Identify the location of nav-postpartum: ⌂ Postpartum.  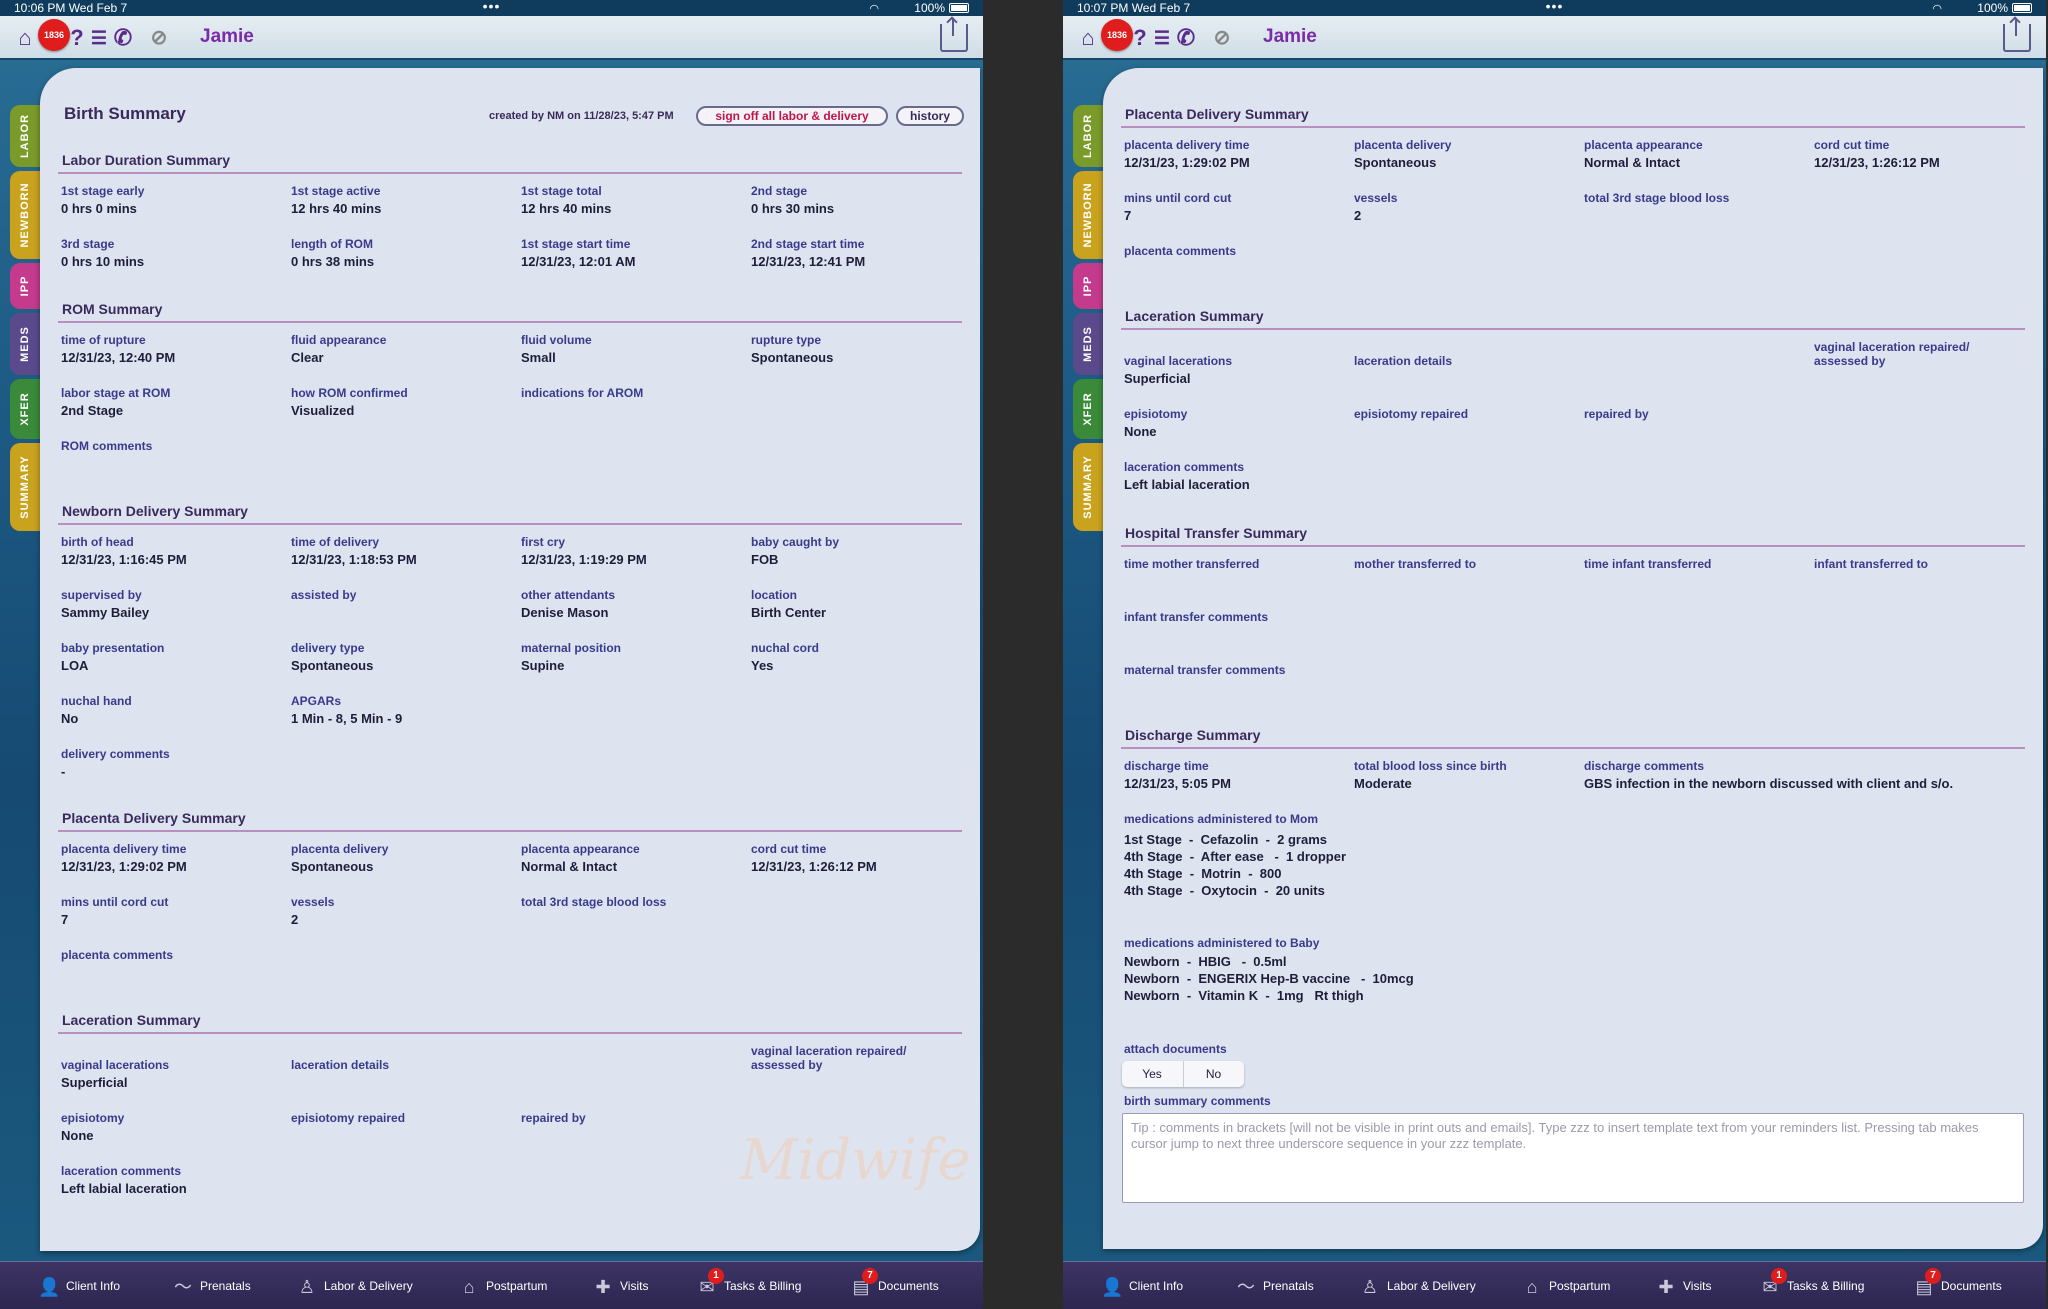
(1566, 1286).